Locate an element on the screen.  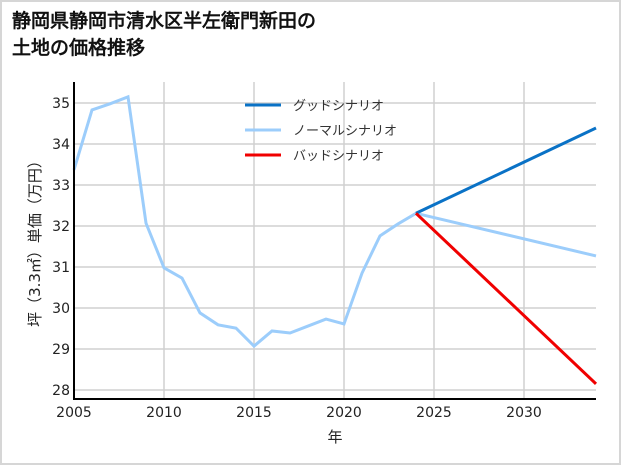
x-tick-label: 2015 is located at coordinates (254, 413).